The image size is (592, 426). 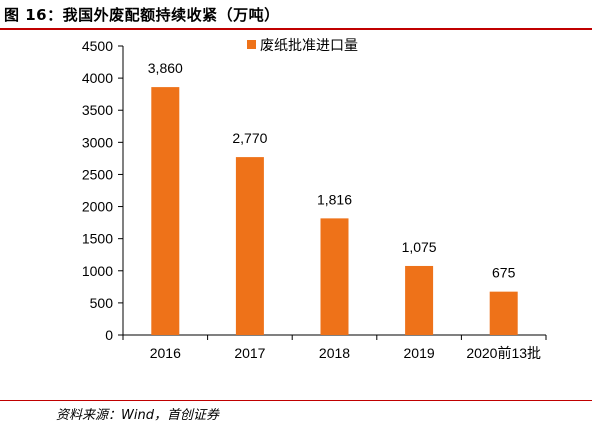 What do you see at coordinates (249, 353) in the screenshot?
I see `x-tick-label: 2017` at bounding box center [249, 353].